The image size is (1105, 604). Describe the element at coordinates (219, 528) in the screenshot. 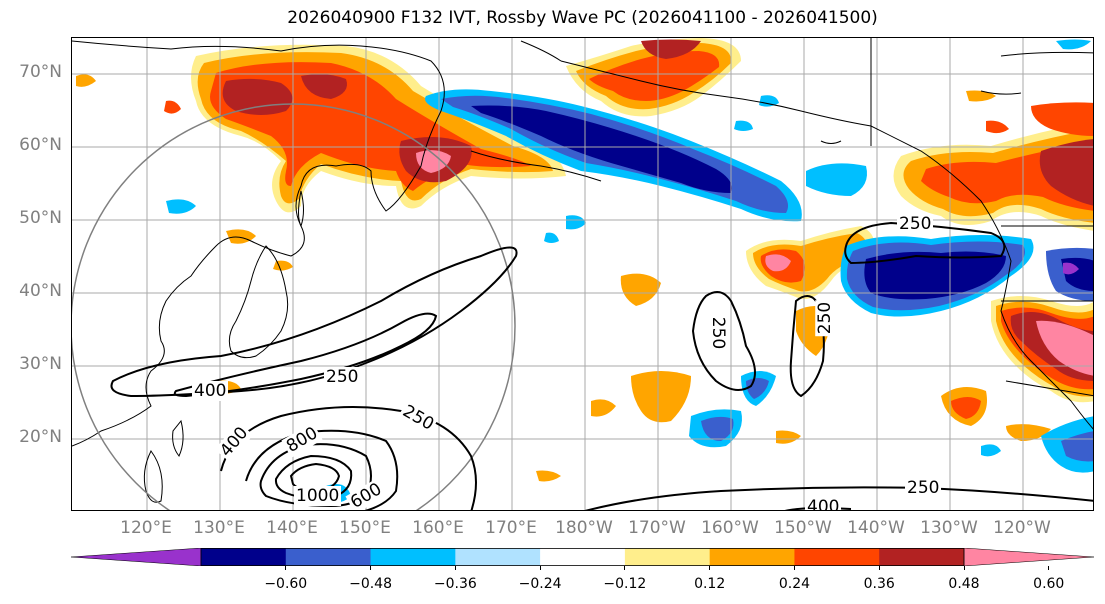

I see `lon-label: 130°E` at that location.